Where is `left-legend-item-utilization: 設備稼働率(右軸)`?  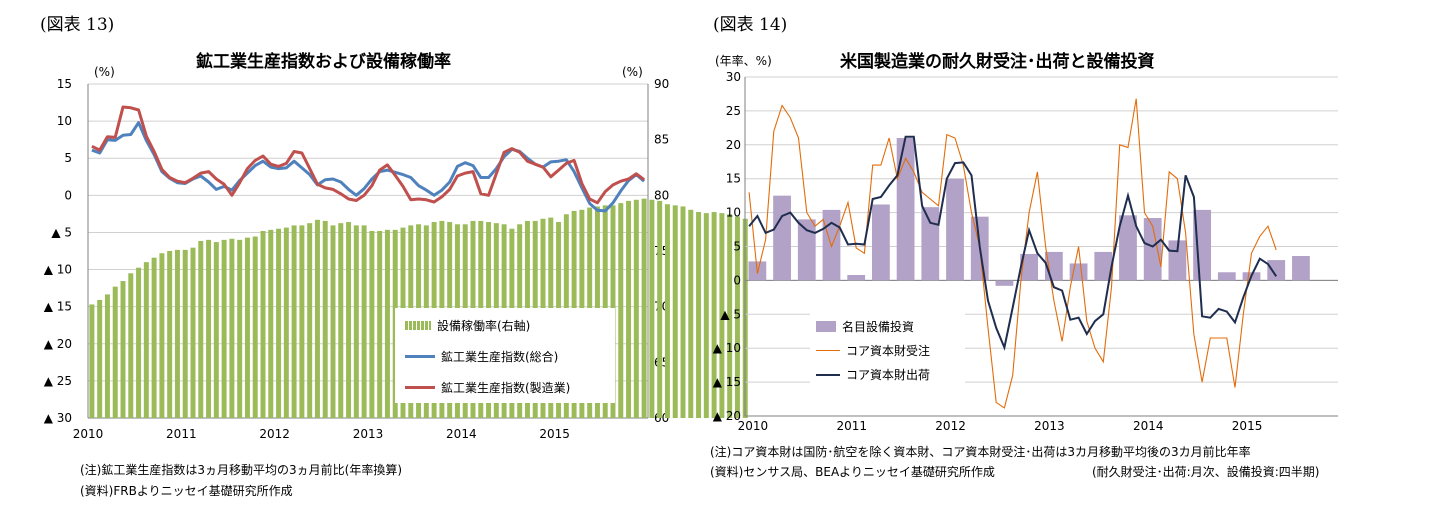
left-legend-item-utilization: 設備稼働率(右軸) is located at coordinates (467, 325).